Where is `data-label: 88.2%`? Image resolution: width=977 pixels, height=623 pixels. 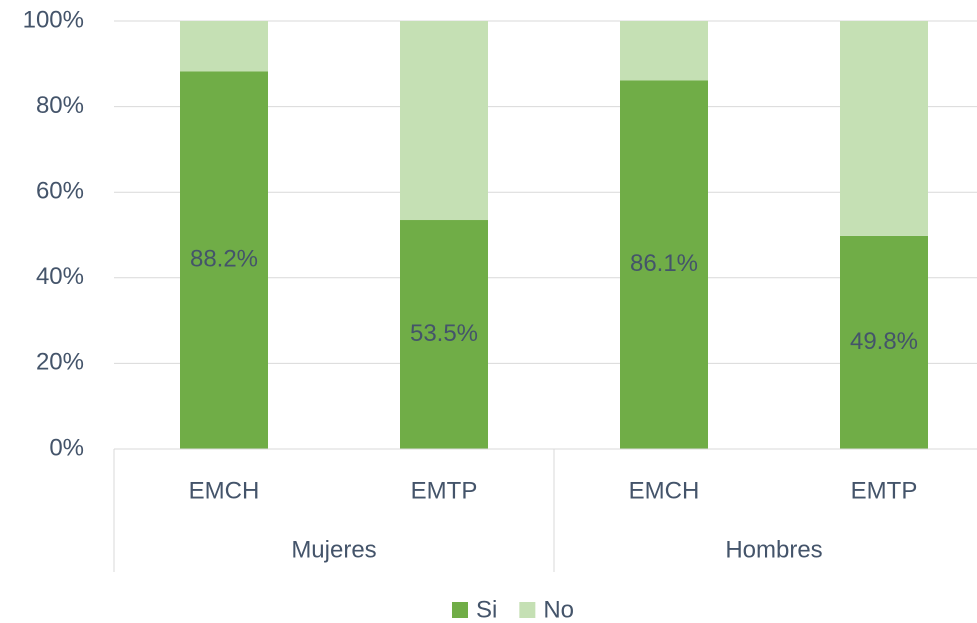
data-label: 88.2% is located at coordinates (224, 259).